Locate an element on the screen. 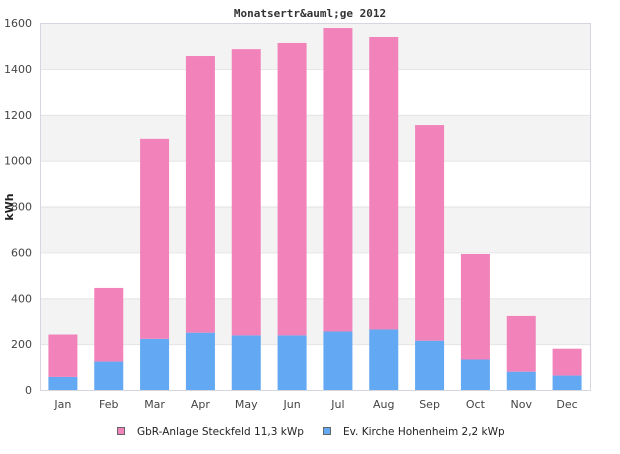 The width and height of the screenshot is (620, 454). x-axis-ticks: Jan Feb Mar Apr May Jun Jul Aug Sep Oct Nov Dec is located at coordinates (315, 404).